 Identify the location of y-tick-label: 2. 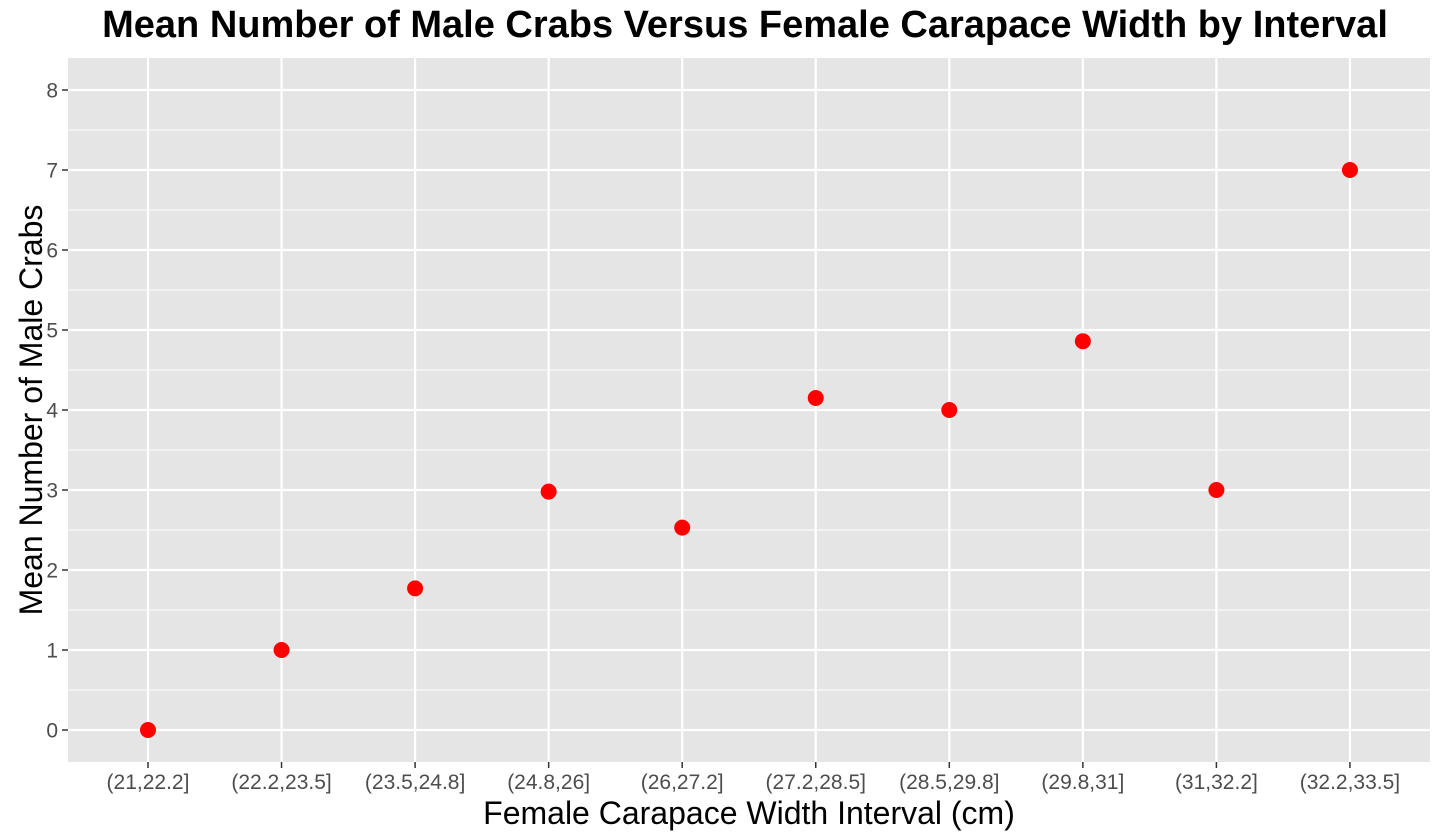
(52, 571).